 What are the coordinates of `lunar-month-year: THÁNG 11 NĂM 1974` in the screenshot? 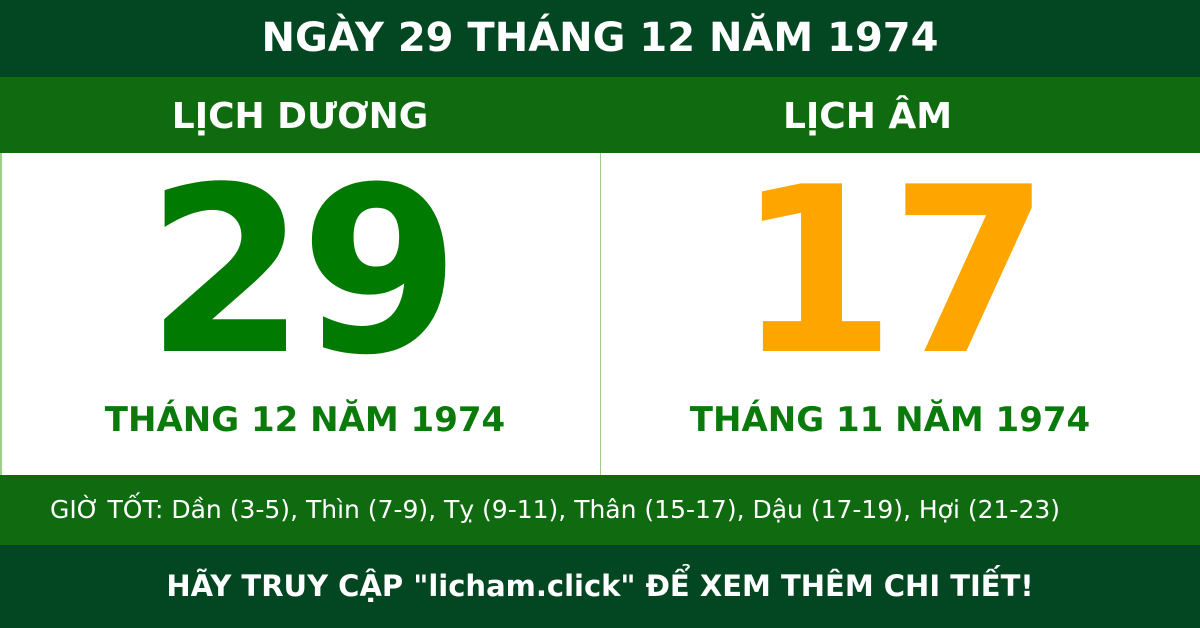 It's located at (890, 420).